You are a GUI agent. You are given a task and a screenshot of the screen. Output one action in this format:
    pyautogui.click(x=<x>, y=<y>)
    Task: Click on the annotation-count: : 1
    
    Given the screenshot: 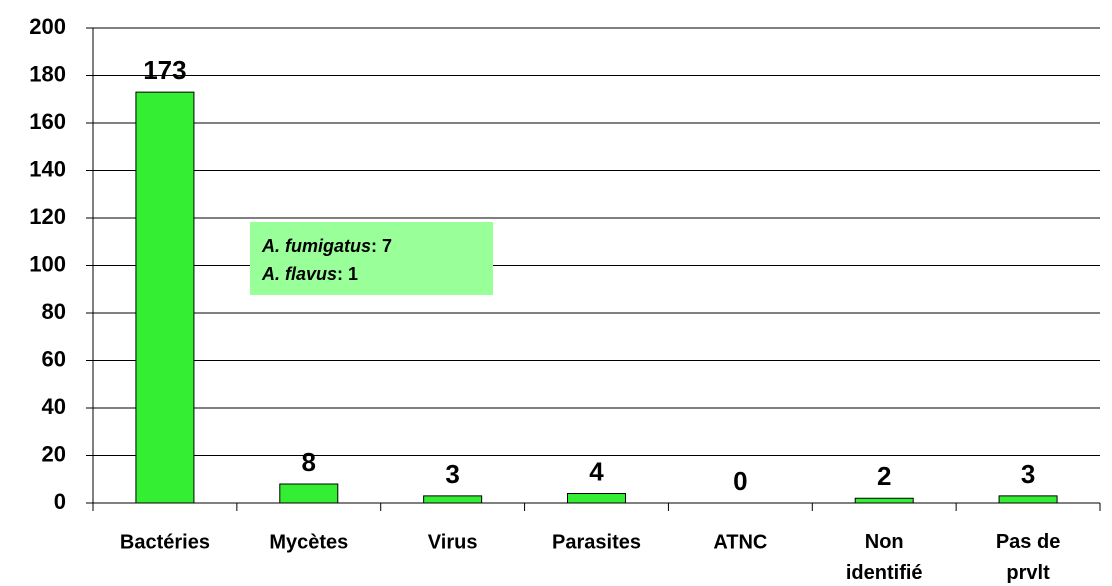 What is the action you would take?
    pyautogui.click(x=347, y=274)
    